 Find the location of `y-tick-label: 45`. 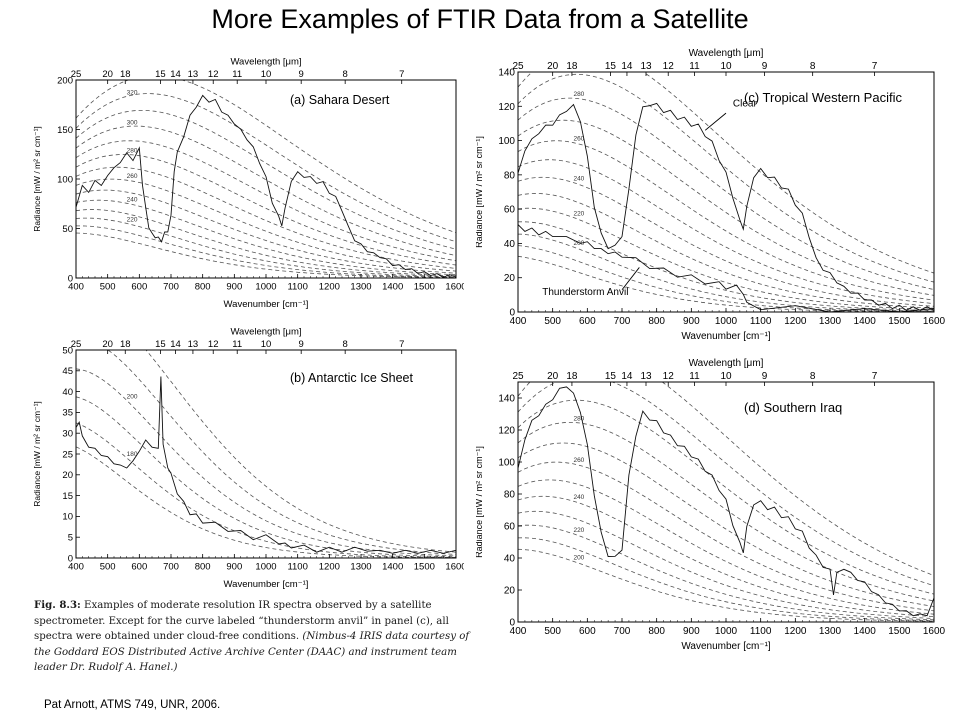

y-tick-label: 45 is located at coordinates (67, 371).